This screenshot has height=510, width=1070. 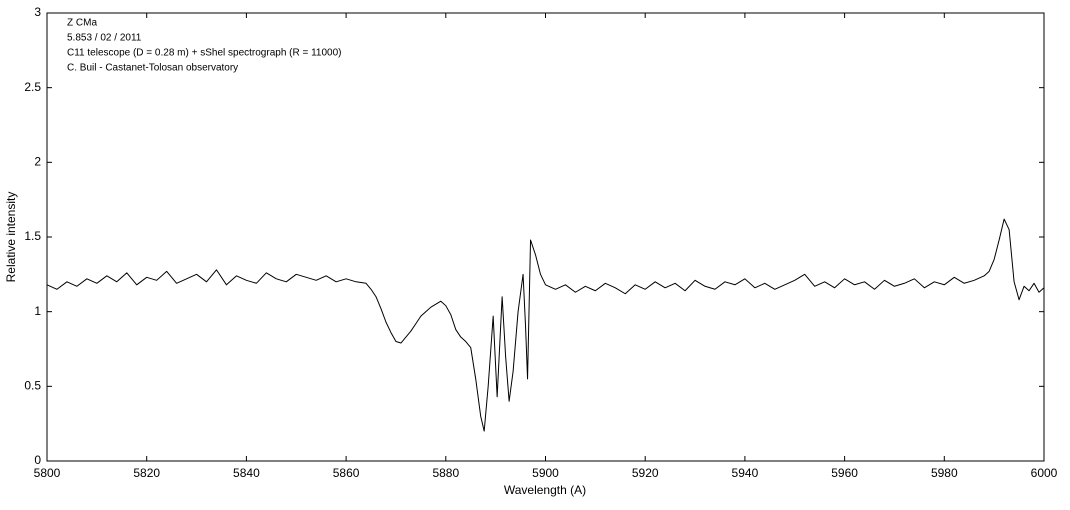 I want to click on y-tick-label: 0.5, so click(x=32, y=386).